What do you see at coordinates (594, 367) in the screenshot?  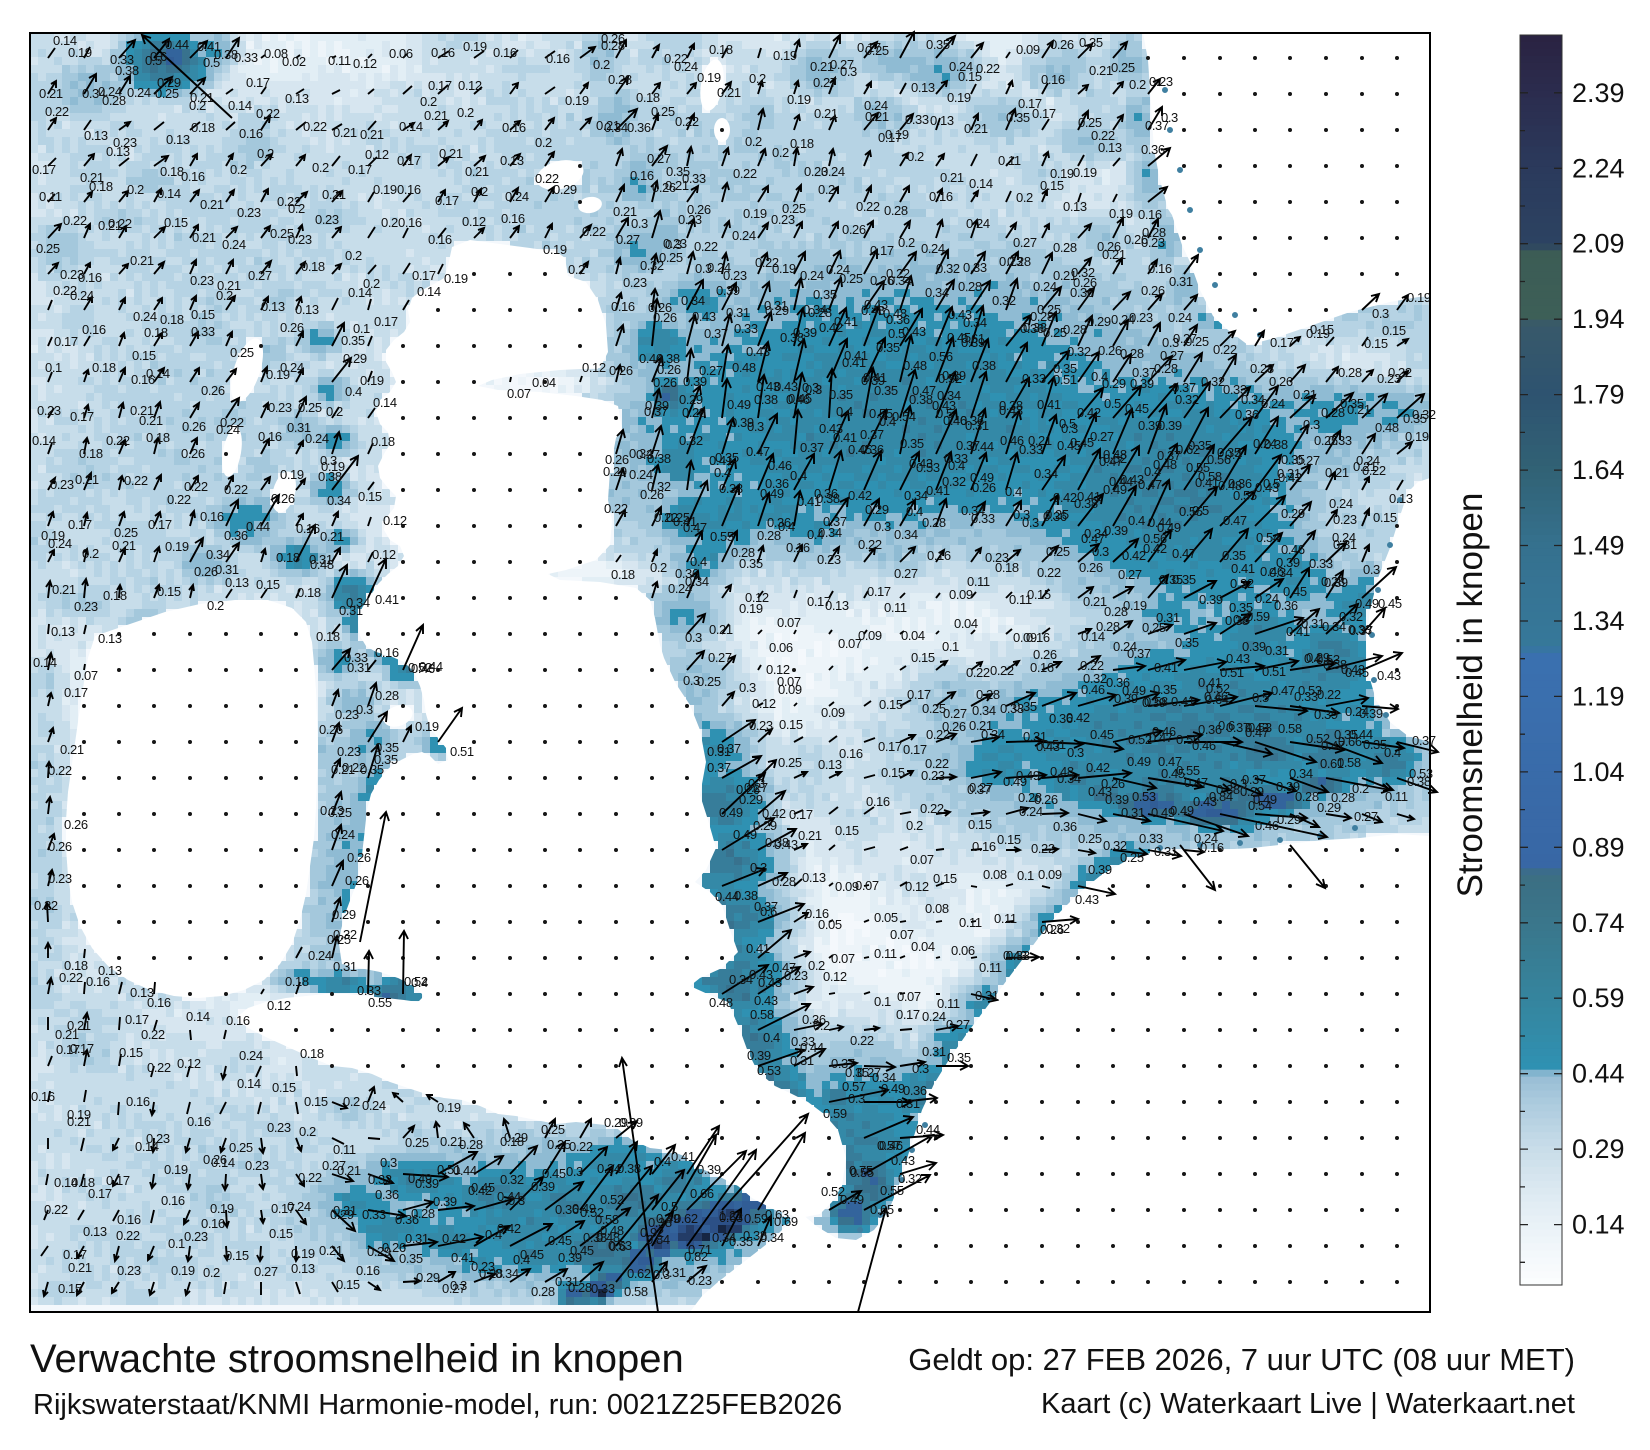 I see `svg-text: 0.12` at bounding box center [594, 367].